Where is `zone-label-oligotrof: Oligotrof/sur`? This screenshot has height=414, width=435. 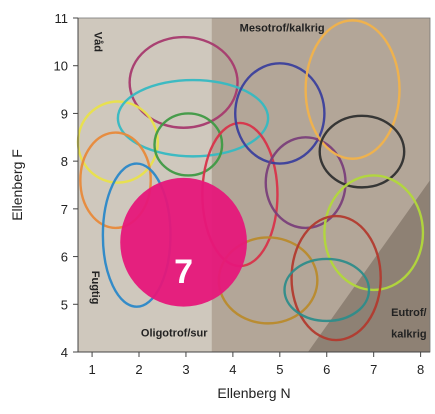
zone-label-oligotrof: Oligotrof/sur is located at coordinates (174, 334).